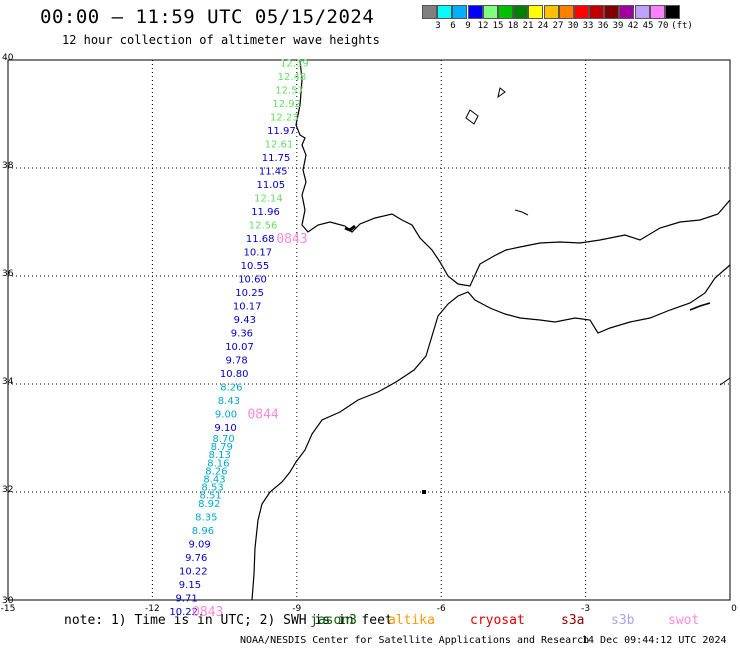  What do you see at coordinates (234, 374) in the screenshot?
I see `wave-height-label: 10.80` at bounding box center [234, 374].